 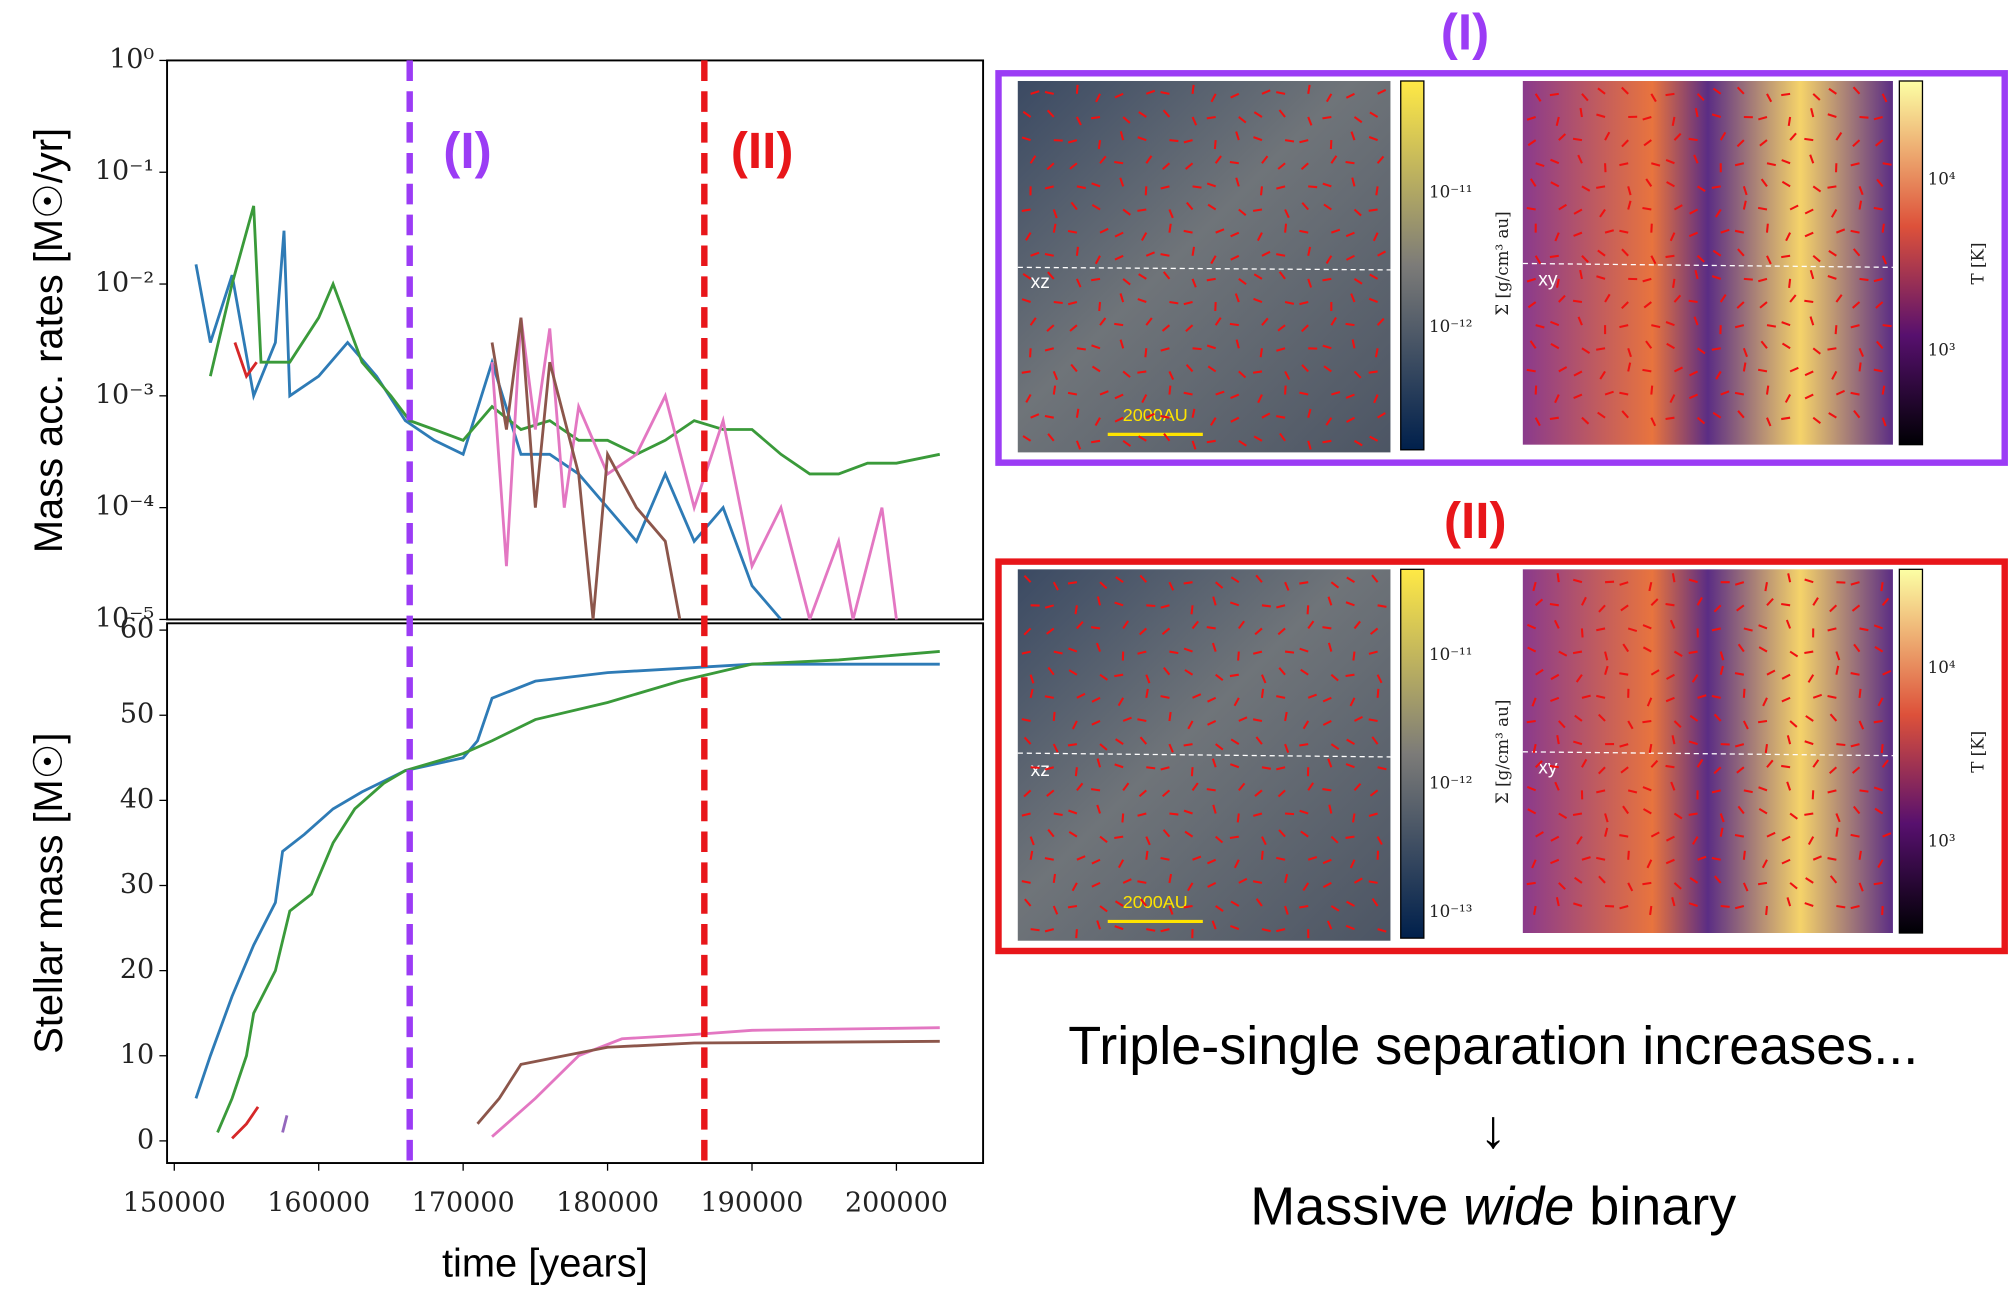 What do you see at coordinates (124, 618) in the screenshot?
I see `y-tick-label: 10⁻⁵` at bounding box center [124, 618].